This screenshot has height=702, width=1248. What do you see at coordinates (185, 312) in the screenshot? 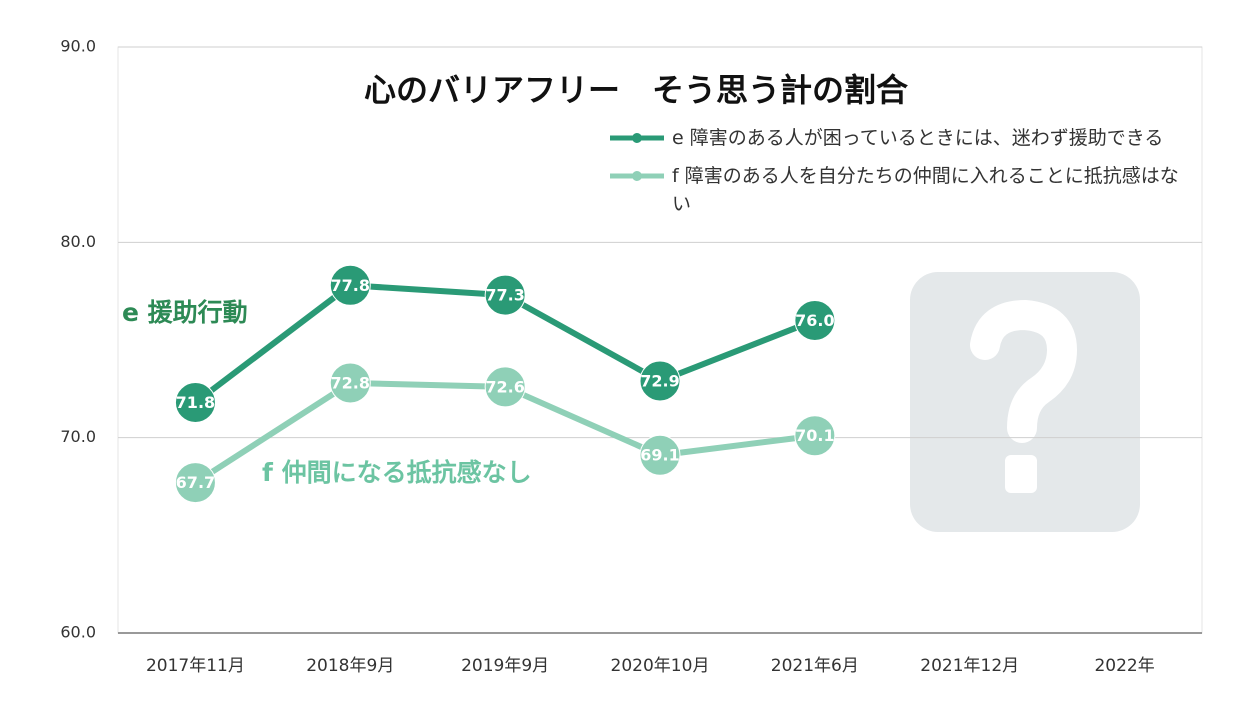
I see `annotation: e 援助行動` at bounding box center [185, 312].